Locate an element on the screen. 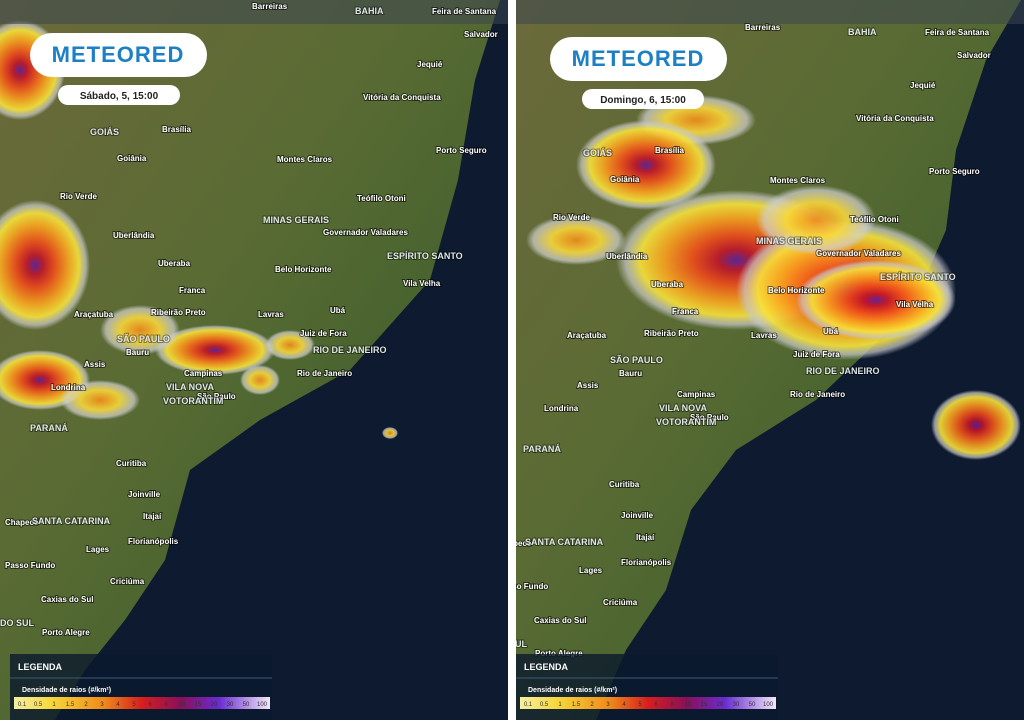  date-label: Domingo, 6, 15:00 is located at coordinates (643, 100).